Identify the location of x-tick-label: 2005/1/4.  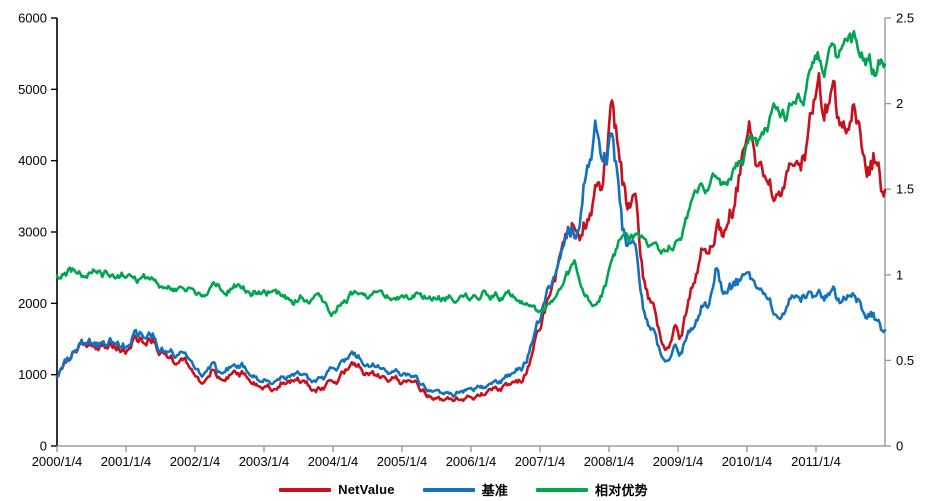
(402, 461).